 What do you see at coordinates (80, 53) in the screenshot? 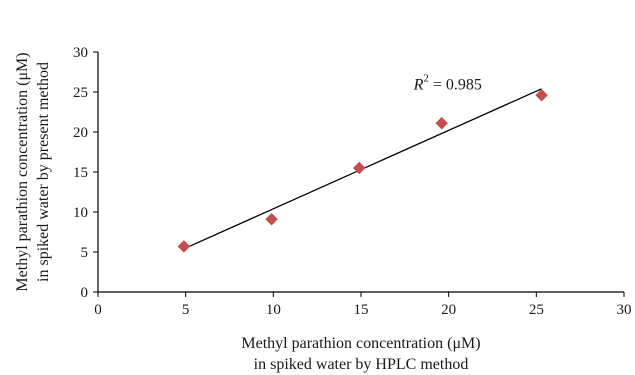
I see `y-tick-label: 30` at bounding box center [80, 53].